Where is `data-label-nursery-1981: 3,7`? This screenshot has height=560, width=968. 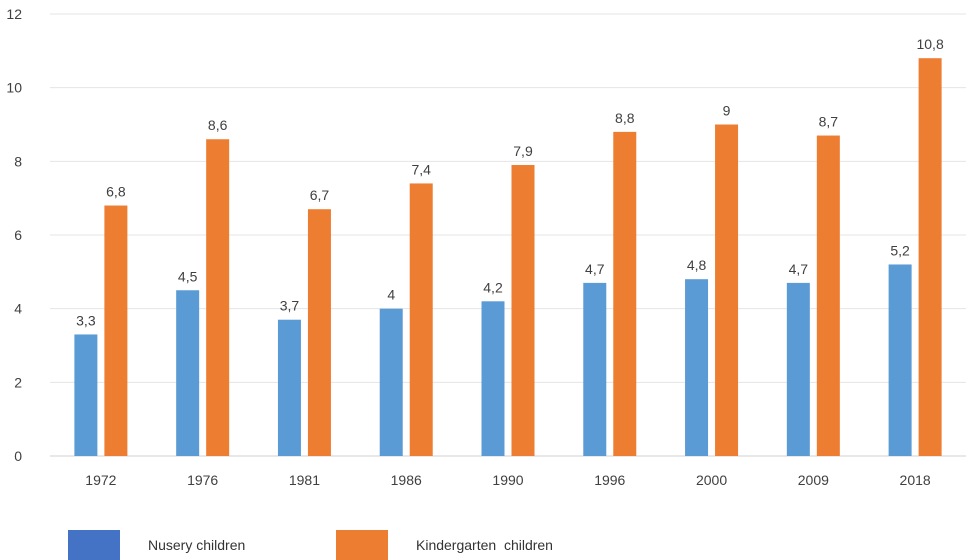
data-label-nursery-1981: 3,7 is located at coordinates (290, 306).